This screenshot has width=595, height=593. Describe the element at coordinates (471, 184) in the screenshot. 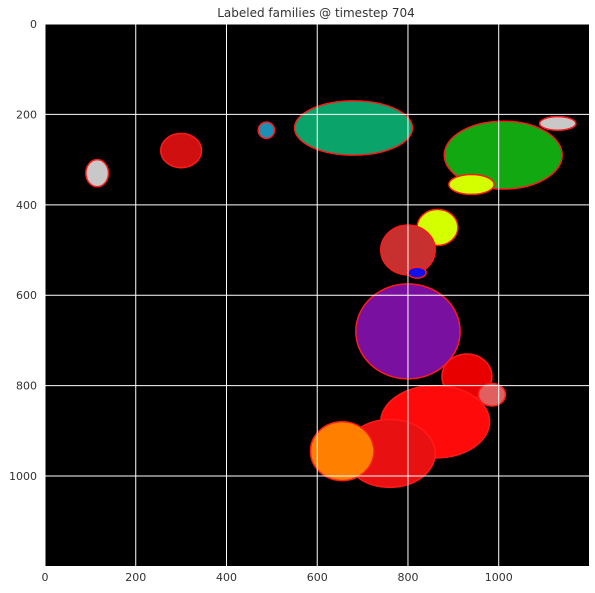

I see `region-yellow-top` at that location.